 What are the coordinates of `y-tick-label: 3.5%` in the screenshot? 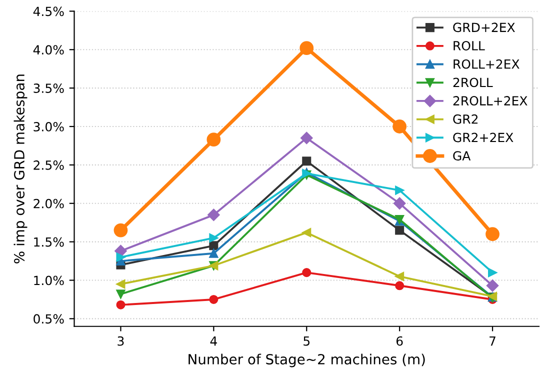 It's located at (49, 88).